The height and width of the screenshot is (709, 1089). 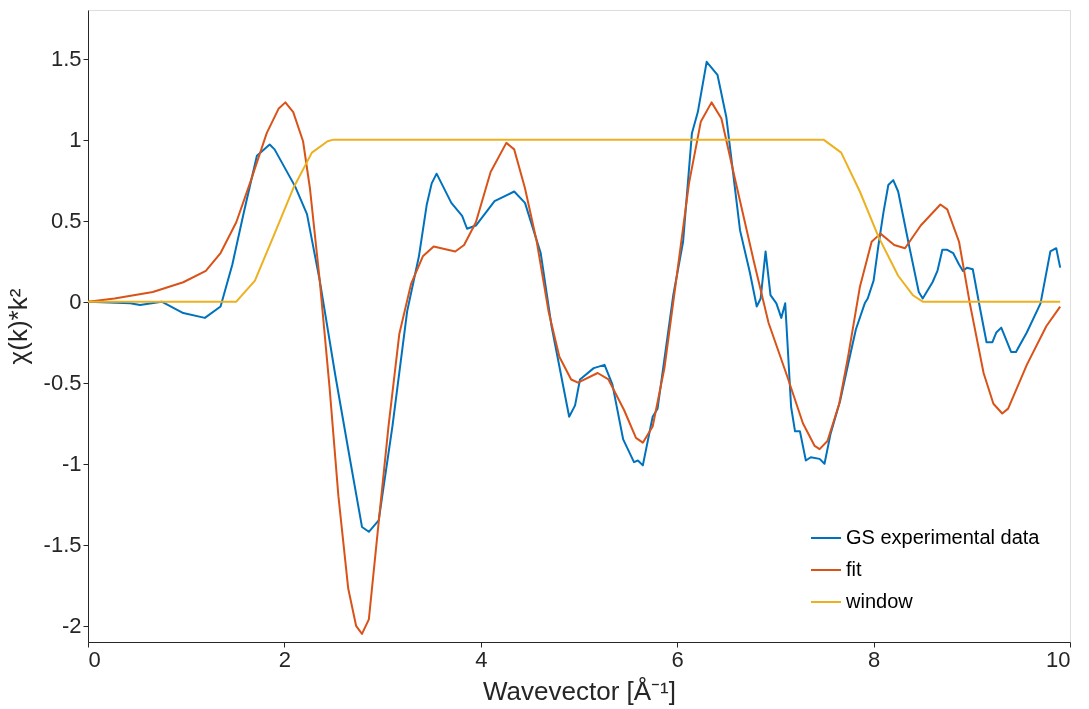 What do you see at coordinates (66, 59) in the screenshot?
I see `y-tick-label: 1.5` at bounding box center [66, 59].